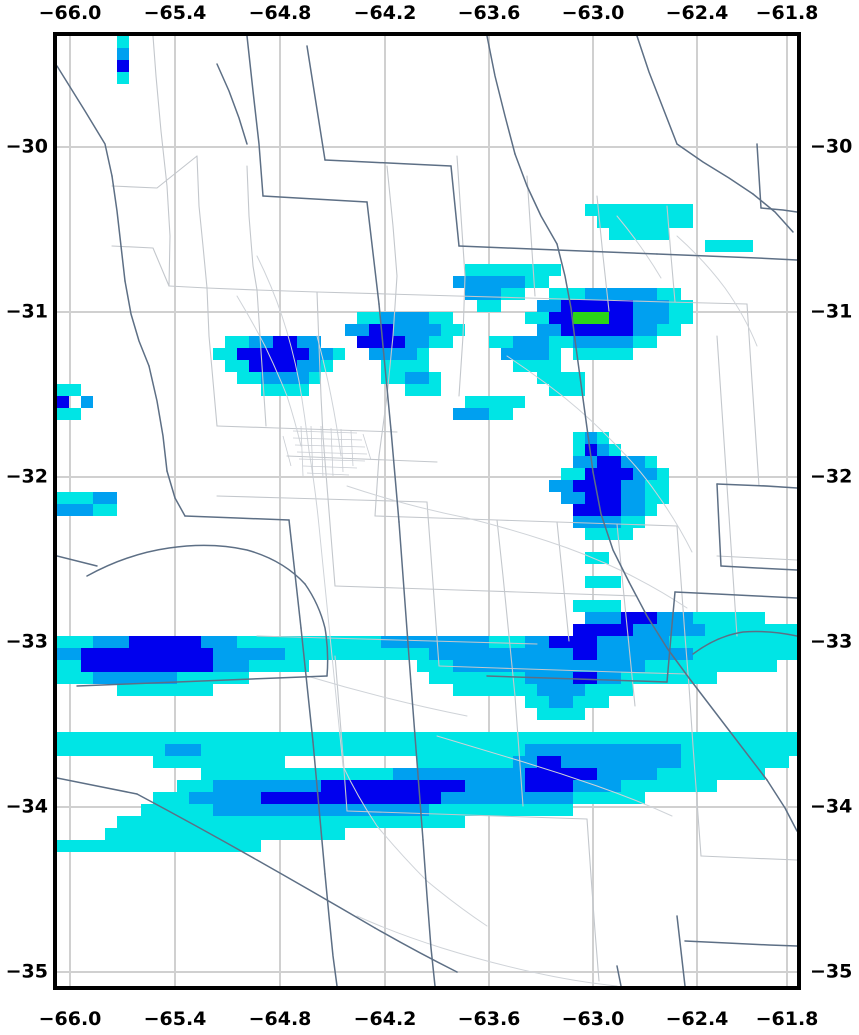 The image size is (859, 1035). I want to click on xbot-label: −65.4, so click(175, 1019).